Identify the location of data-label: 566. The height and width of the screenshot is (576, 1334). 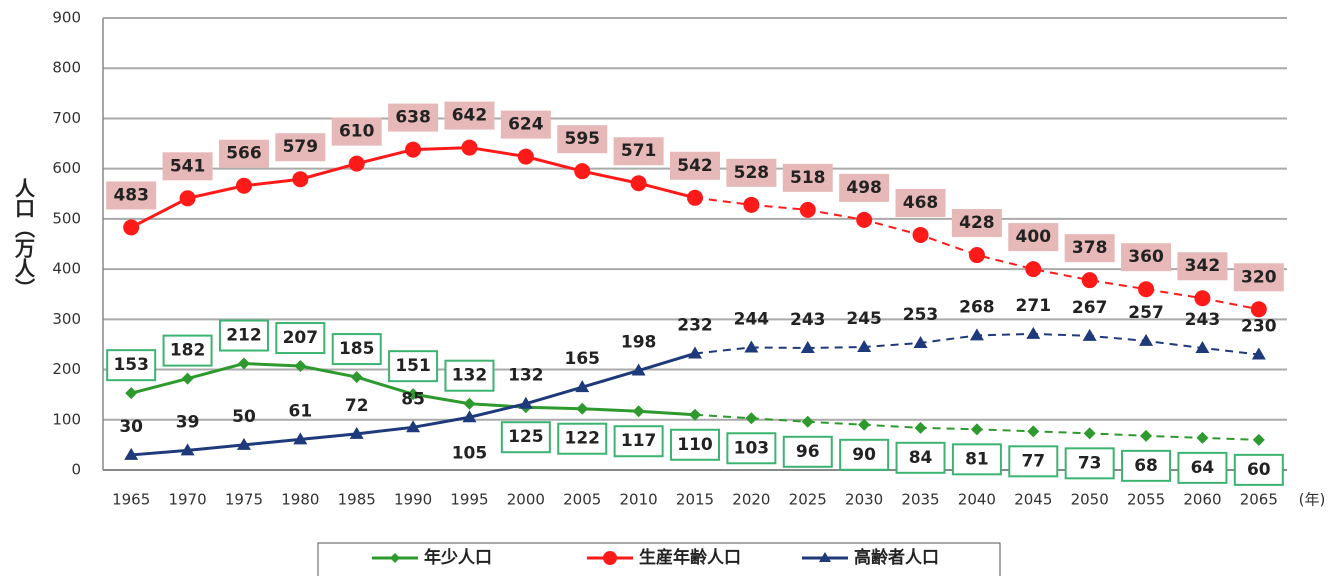
(244, 154).